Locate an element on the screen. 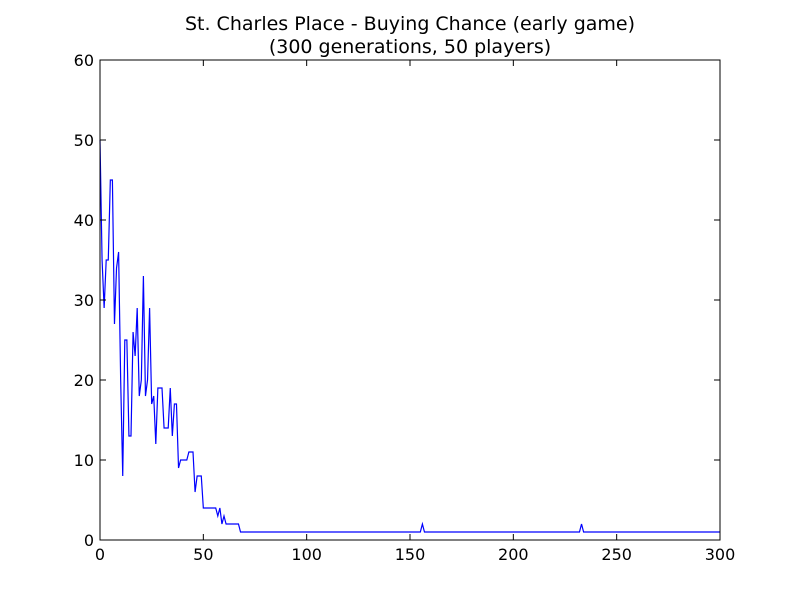 The width and height of the screenshot is (800, 600). x-tick-label: 300 is located at coordinates (720, 554).